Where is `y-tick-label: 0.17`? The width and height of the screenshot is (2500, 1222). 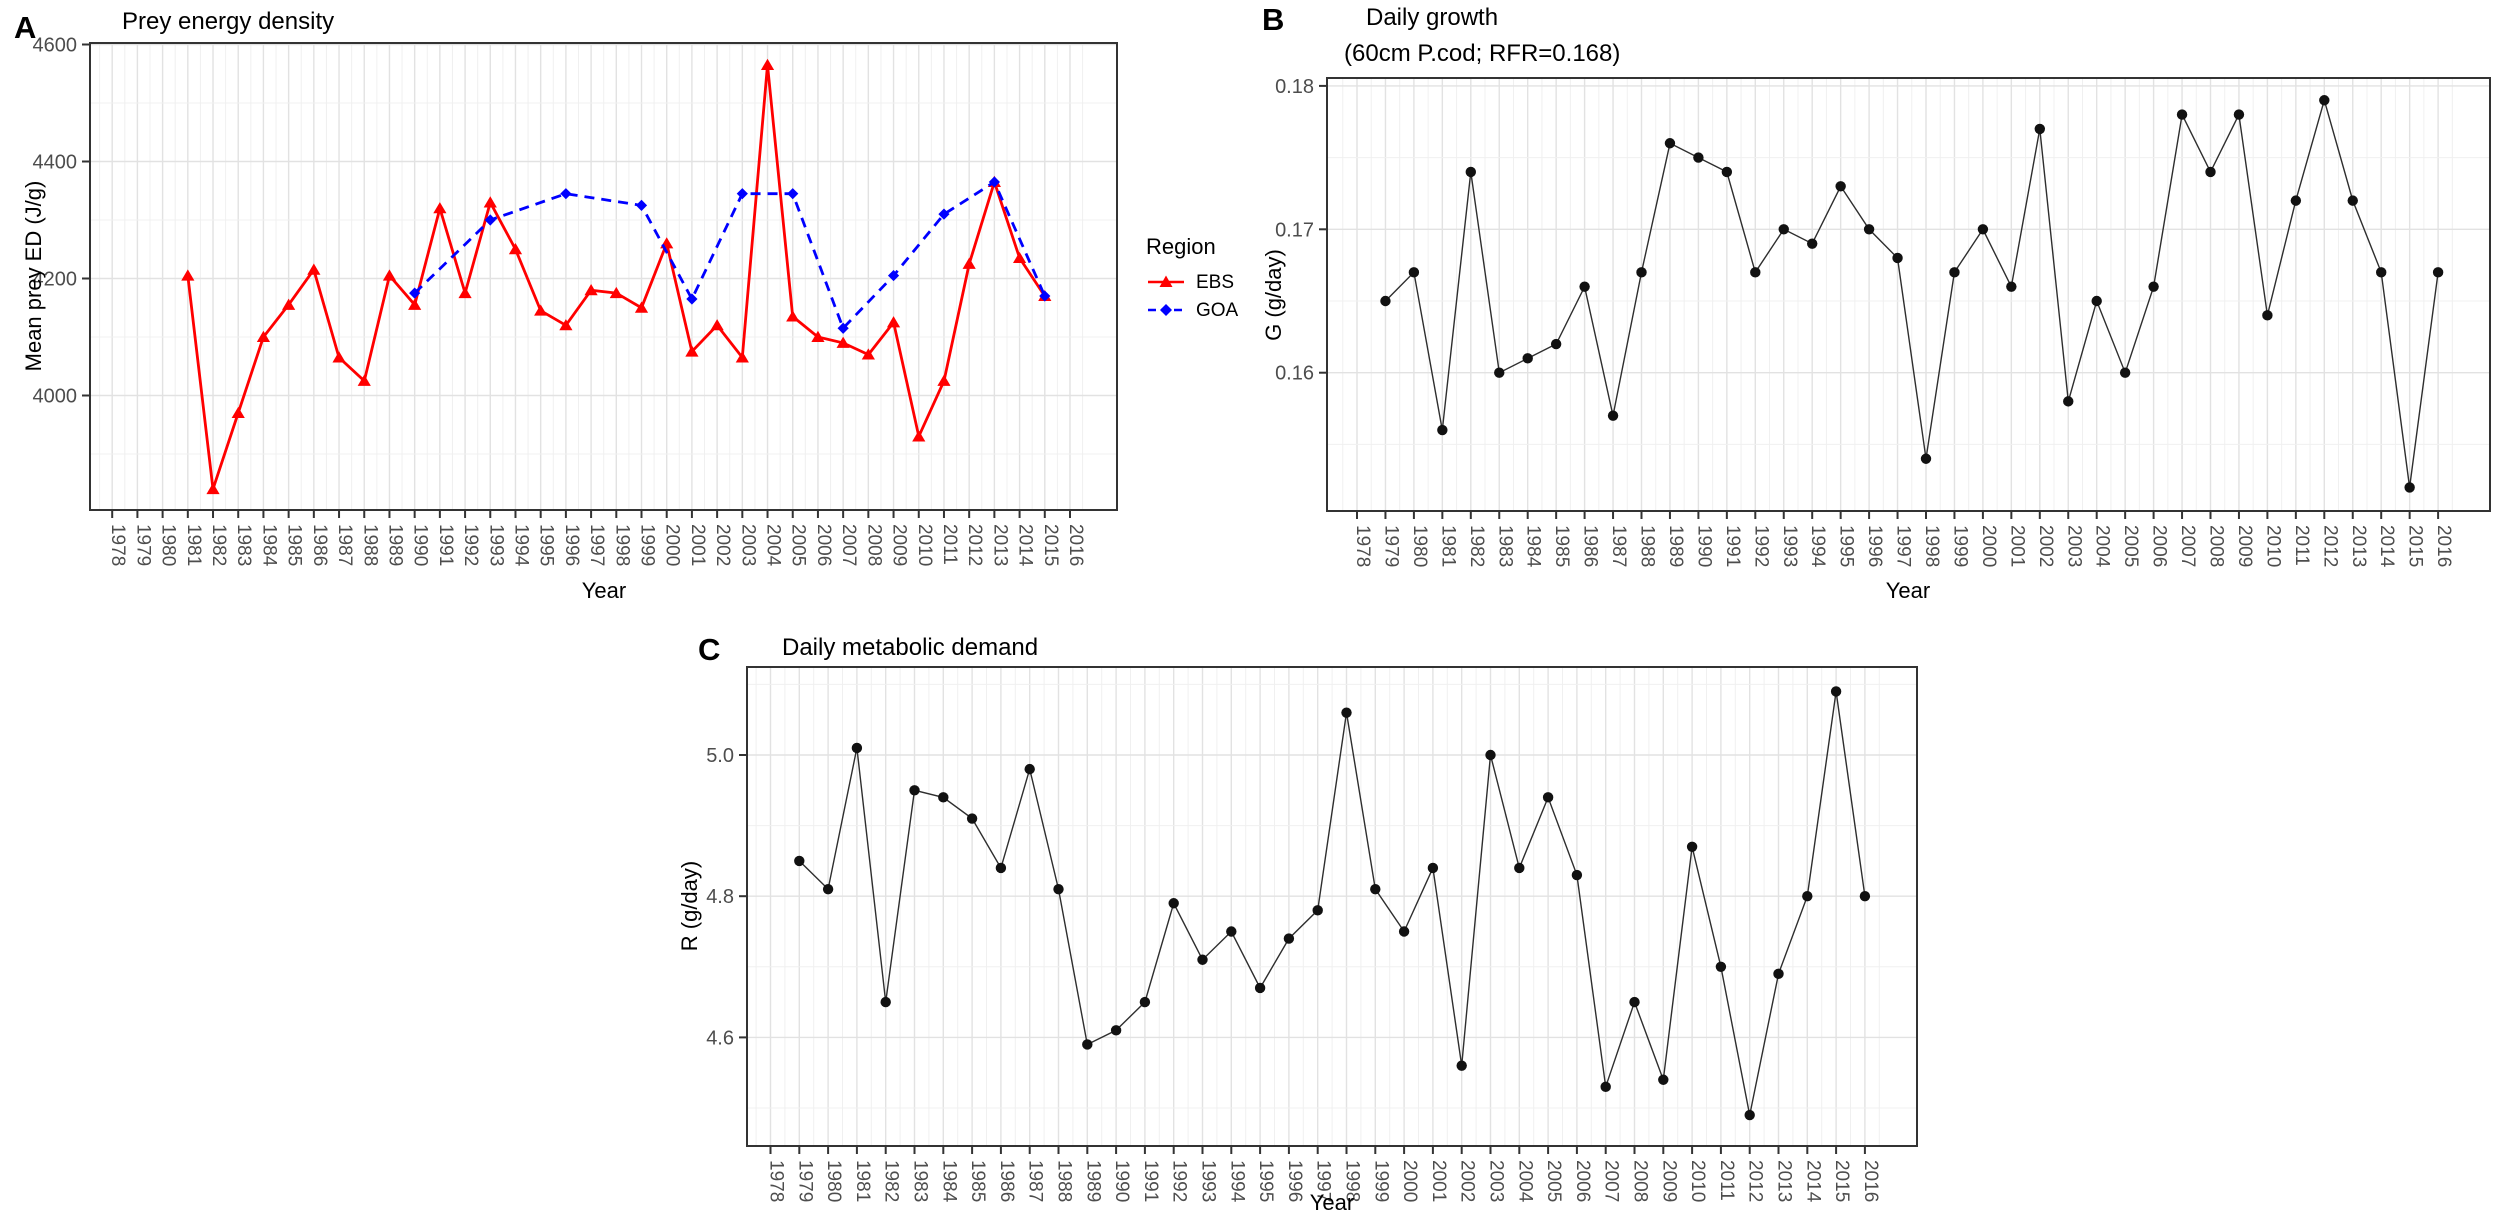 y-tick-label: 0.17 is located at coordinates (1294, 230).